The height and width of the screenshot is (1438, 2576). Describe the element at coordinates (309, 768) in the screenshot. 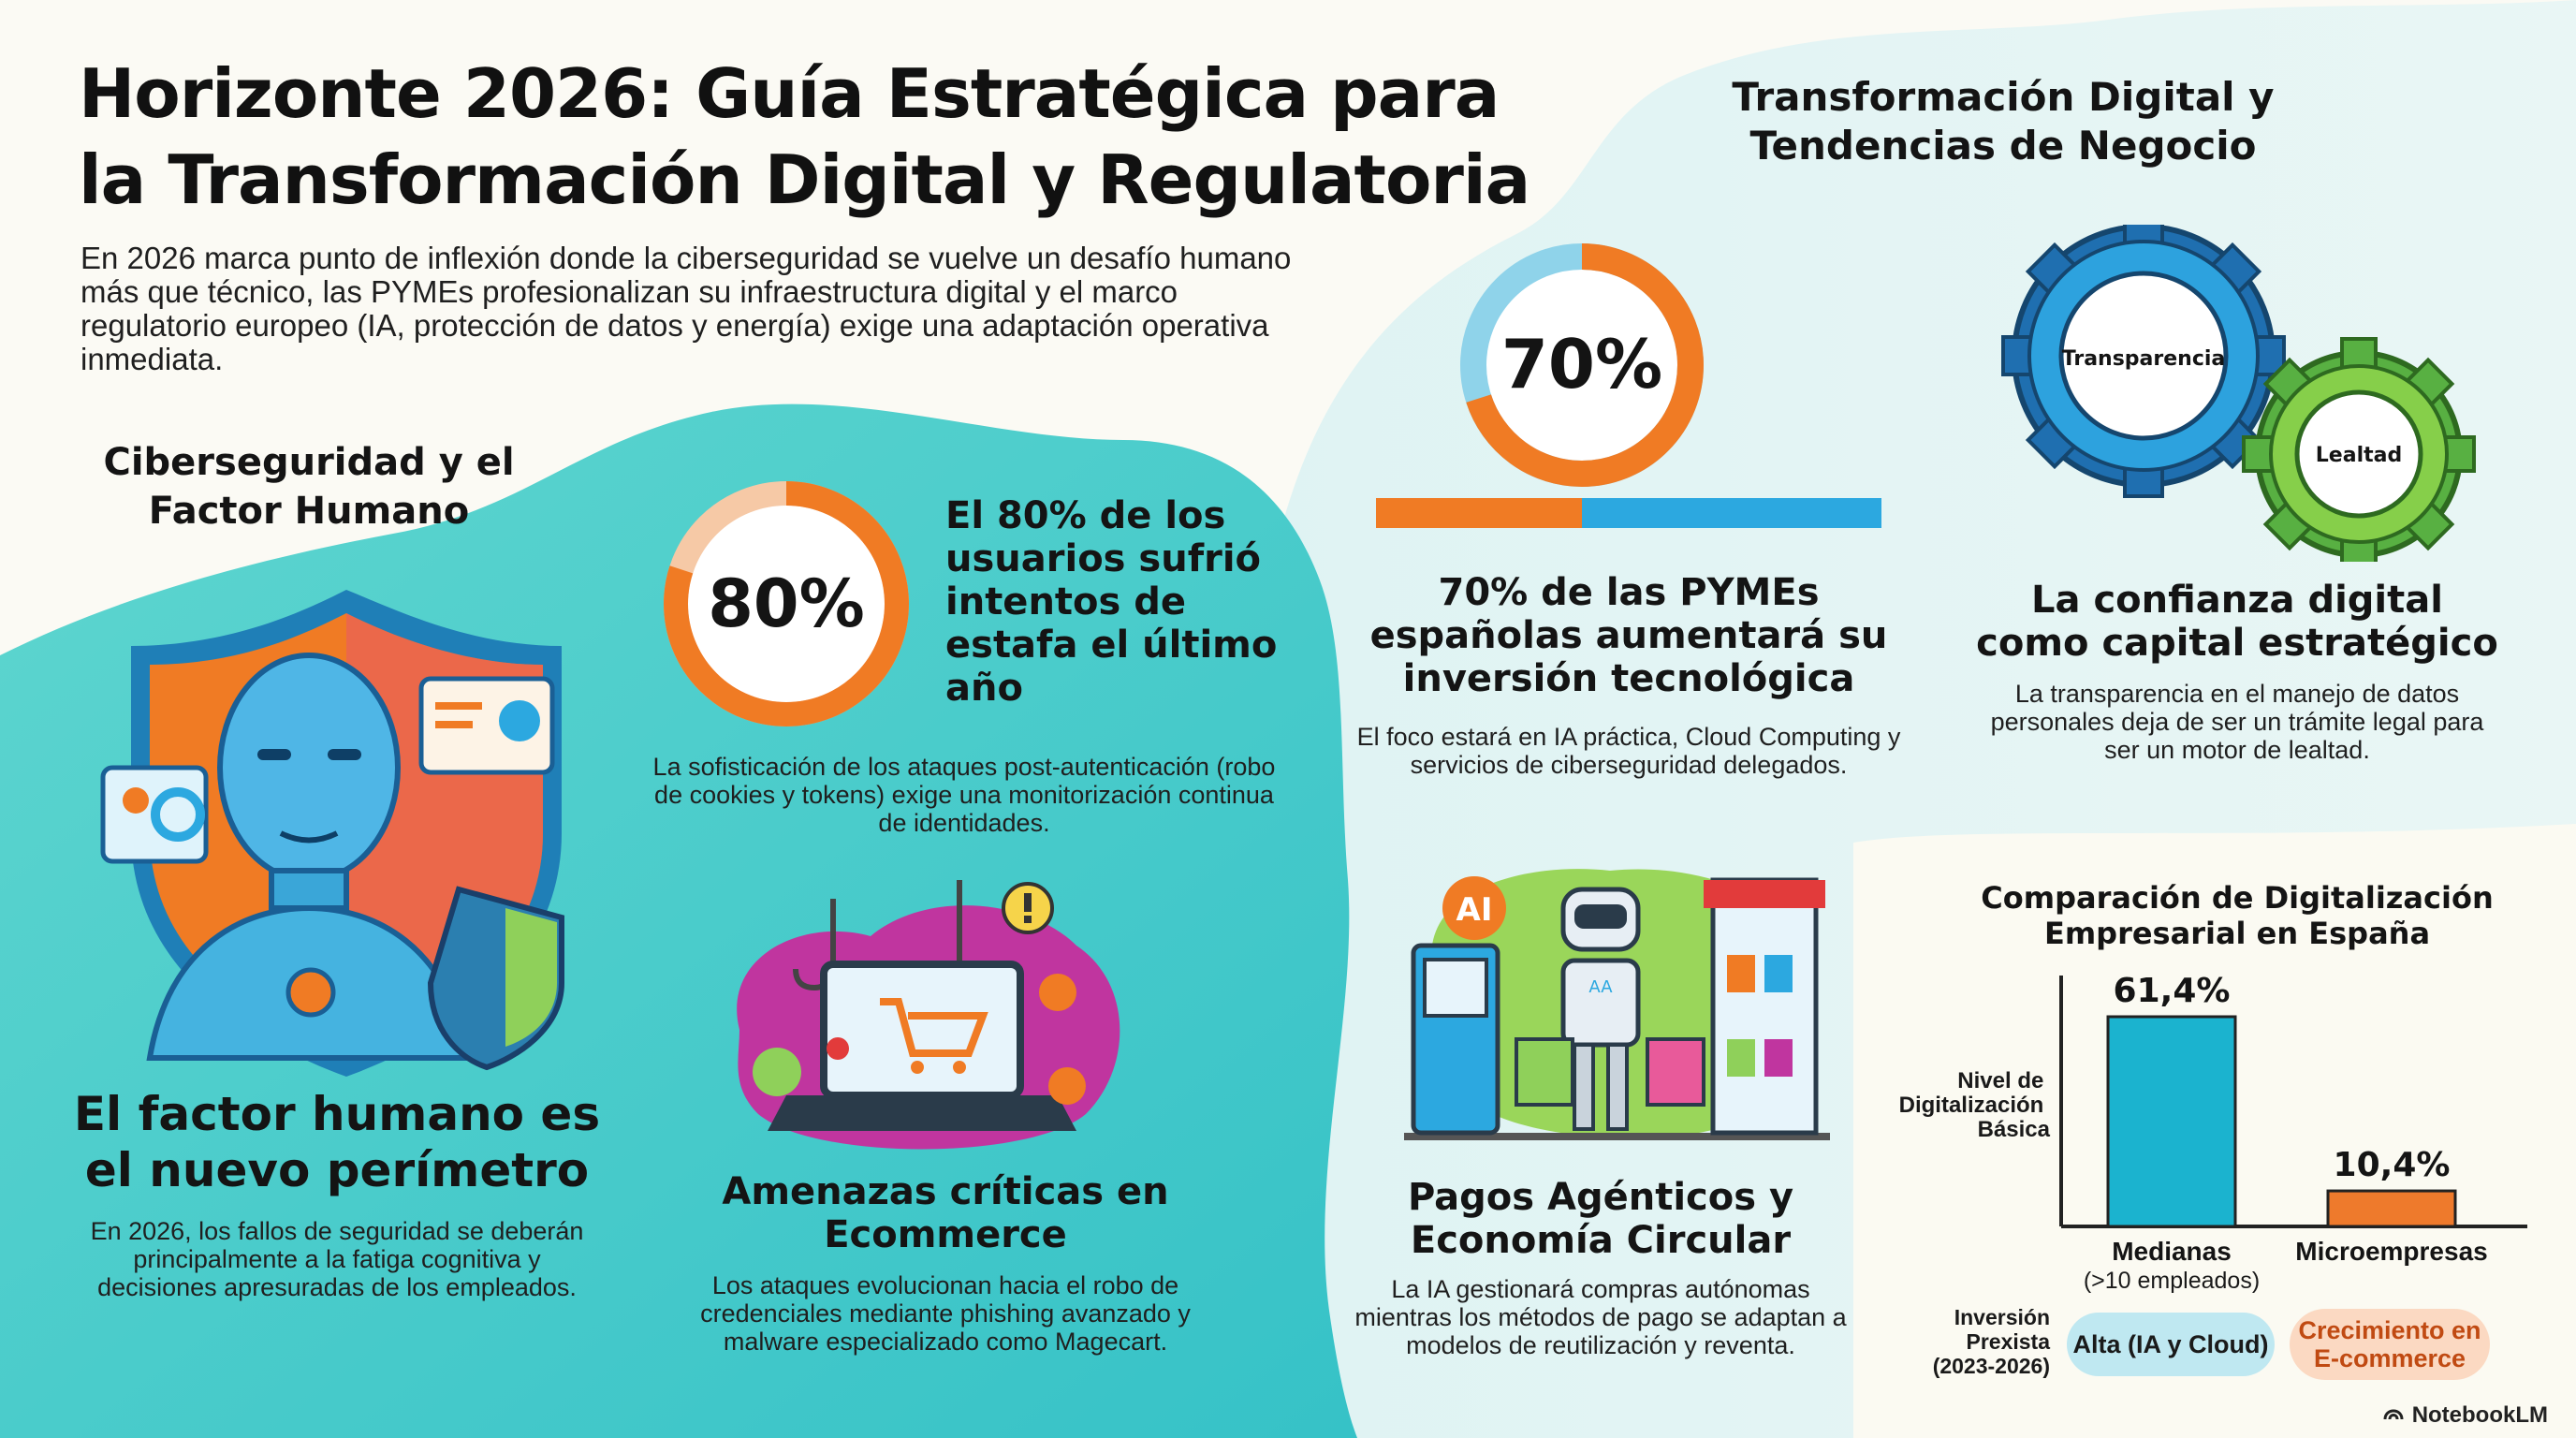

I see `android-head-icon` at that location.